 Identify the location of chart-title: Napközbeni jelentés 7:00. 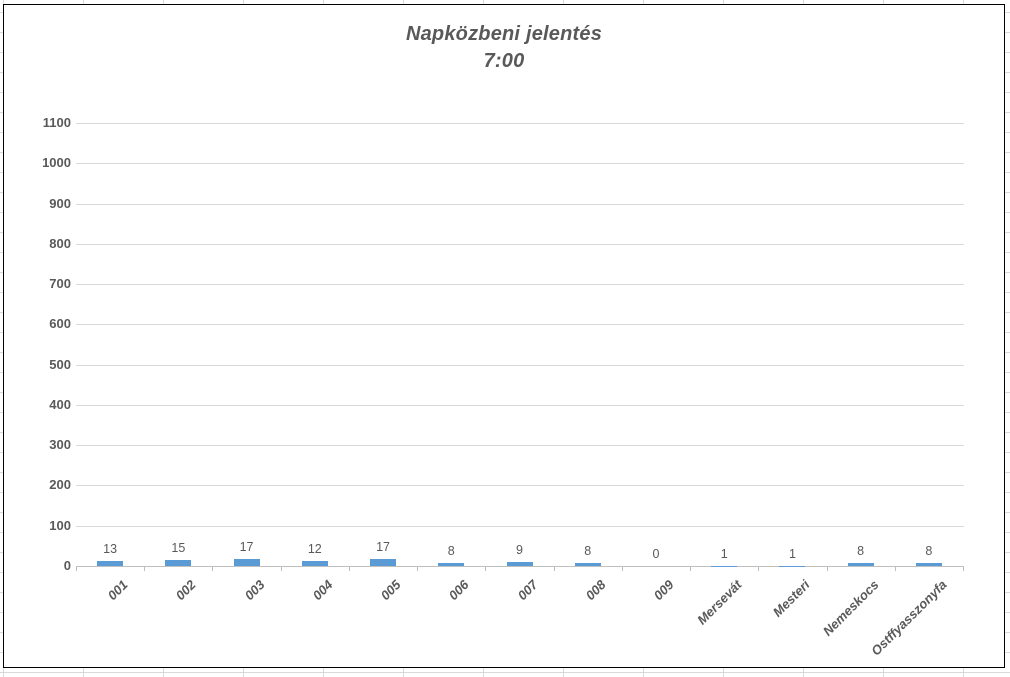
(504, 48).